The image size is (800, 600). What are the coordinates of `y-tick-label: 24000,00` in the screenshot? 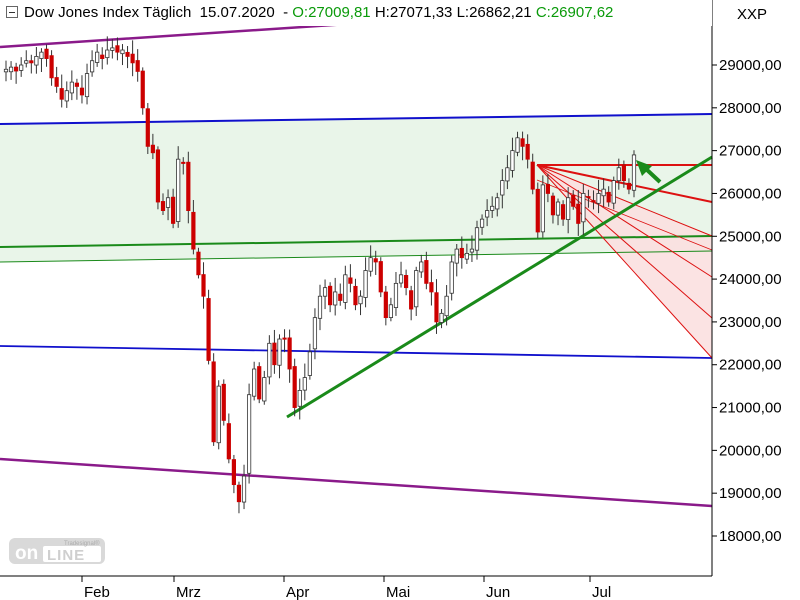 It's located at (750, 279).